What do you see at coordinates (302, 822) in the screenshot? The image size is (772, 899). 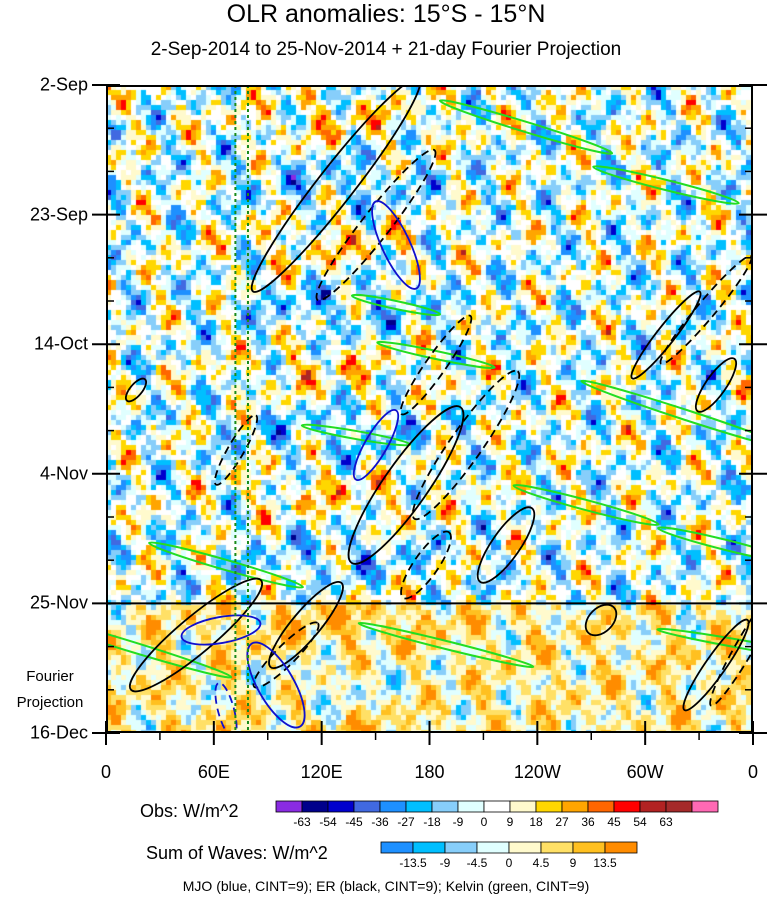 I see `obs-colorbar-tick-label: -63` at bounding box center [302, 822].